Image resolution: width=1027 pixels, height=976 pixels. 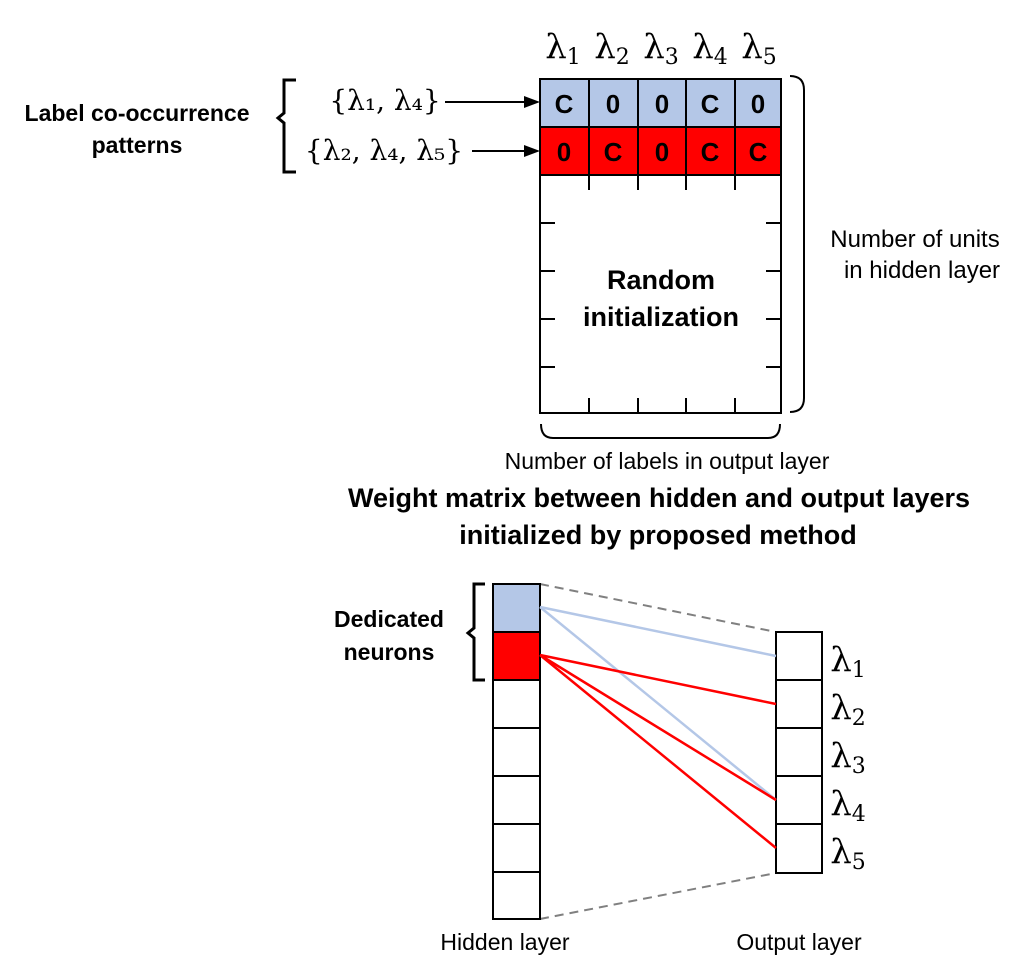 What do you see at coordinates (667, 461) in the screenshot?
I see `output-labels-caption: Number of labels in output layer` at bounding box center [667, 461].